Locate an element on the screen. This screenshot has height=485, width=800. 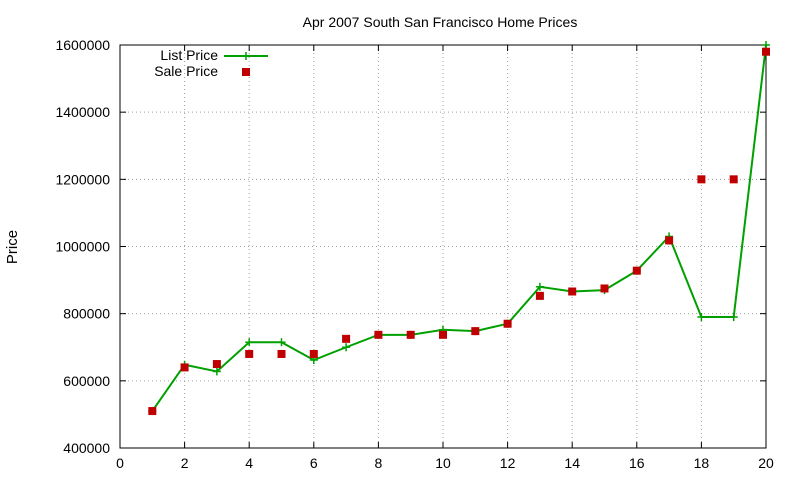
y-tick-label: 600000 is located at coordinates (86, 381).